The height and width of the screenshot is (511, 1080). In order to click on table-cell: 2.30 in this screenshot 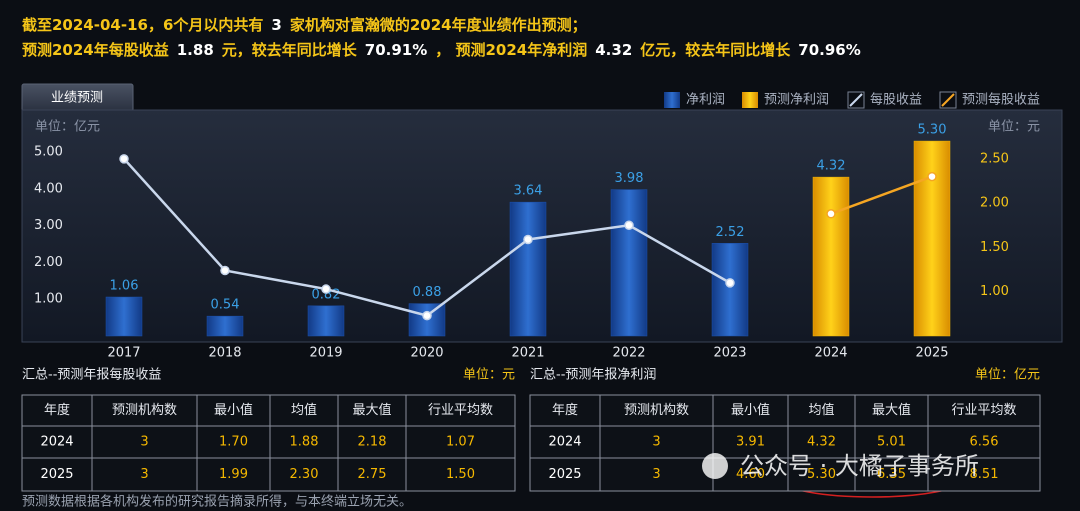, I will do `click(304, 474)`.